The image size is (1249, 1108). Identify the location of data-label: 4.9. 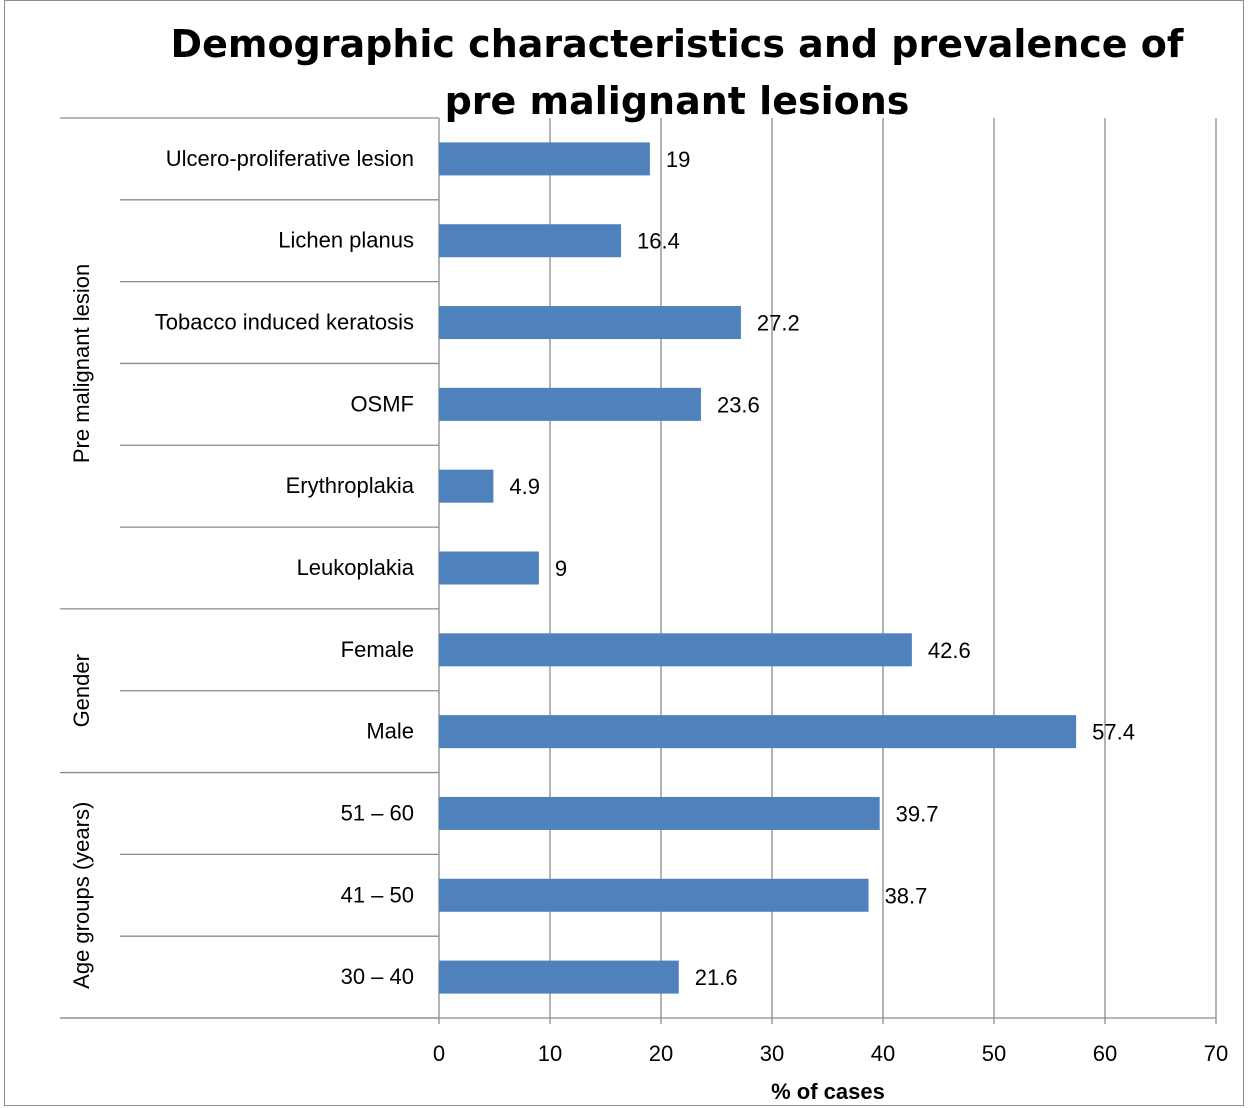
(524, 486).